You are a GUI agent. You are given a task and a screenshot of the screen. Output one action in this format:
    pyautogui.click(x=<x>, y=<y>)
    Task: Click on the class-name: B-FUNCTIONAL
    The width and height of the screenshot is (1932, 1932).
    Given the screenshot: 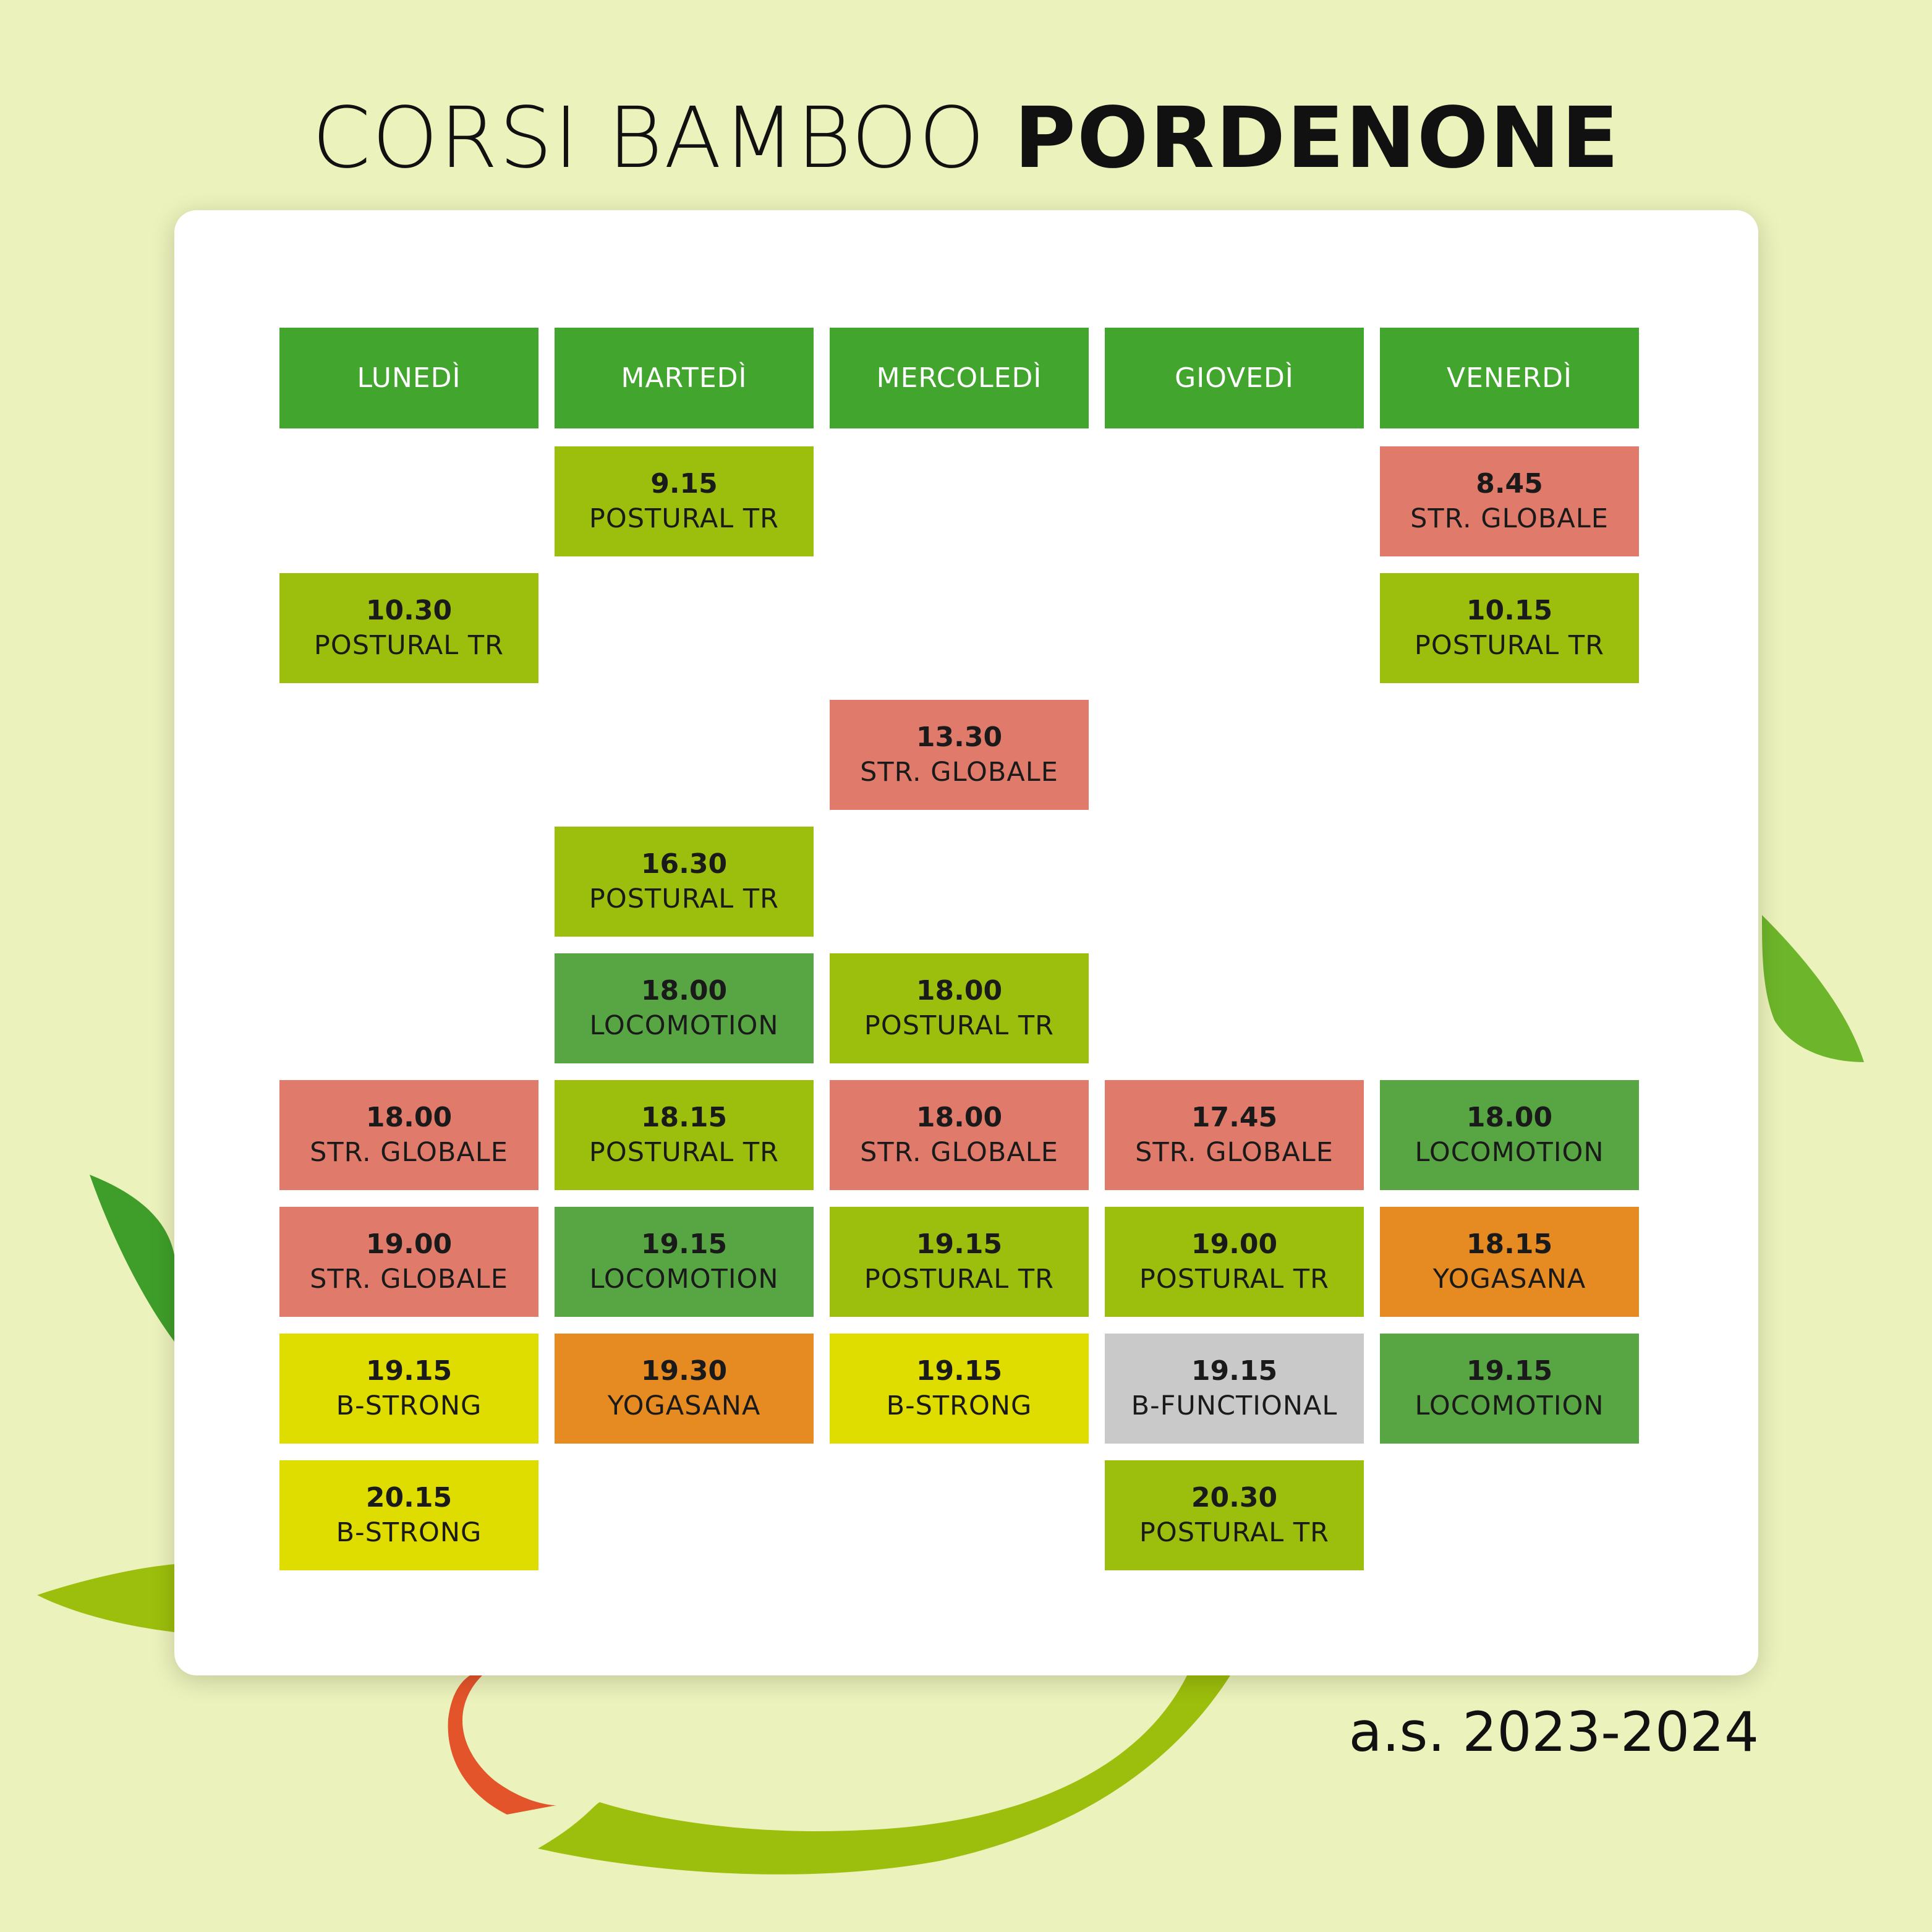 What is the action you would take?
    pyautogui.click(x=1234, y=1406)
    